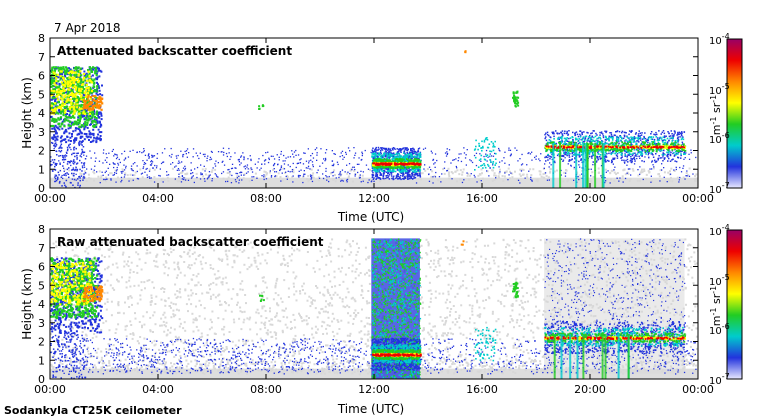 The image size is (780, 420). What do you see at coordinates (716, 306) in the screenshot?
I see `bottom-colorbar-unit: m-1 sr-1` at bounding box center [716, 306].